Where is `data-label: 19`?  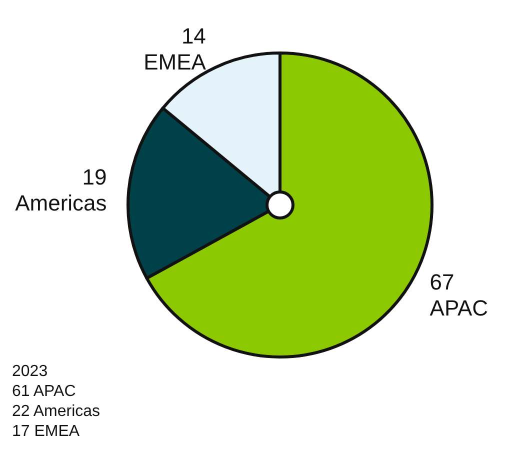
data-label: 19 is located at coordinates (94, 177).